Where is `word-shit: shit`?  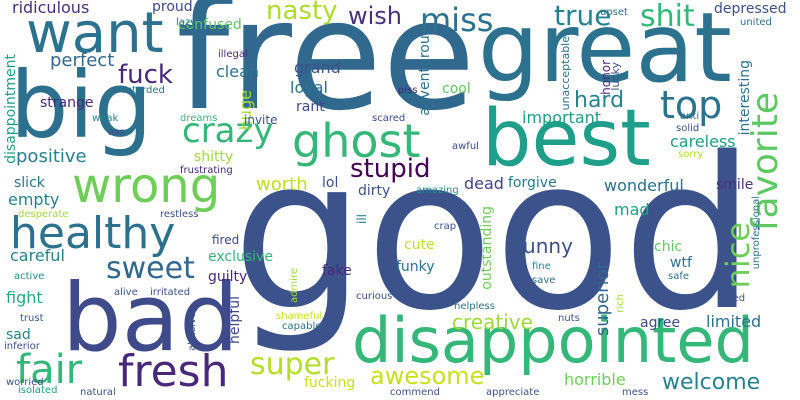
word-shit: shit is located at coordinates (667, 17).